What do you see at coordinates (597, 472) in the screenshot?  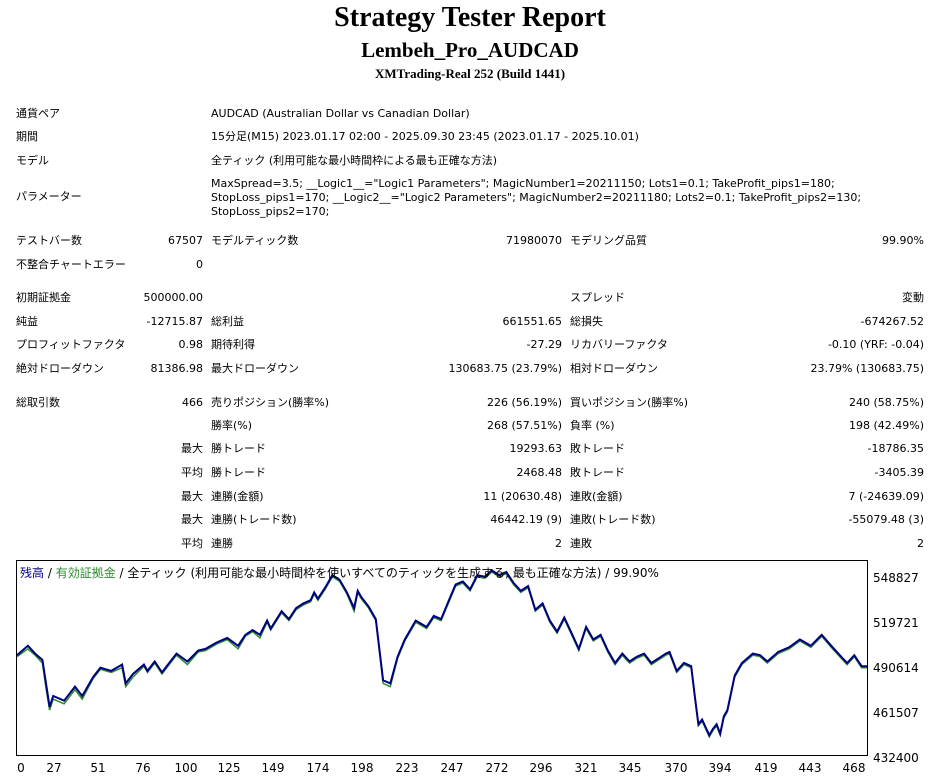 I see `average-loss-label: 敗トレード` at bounding box center [597, 472].